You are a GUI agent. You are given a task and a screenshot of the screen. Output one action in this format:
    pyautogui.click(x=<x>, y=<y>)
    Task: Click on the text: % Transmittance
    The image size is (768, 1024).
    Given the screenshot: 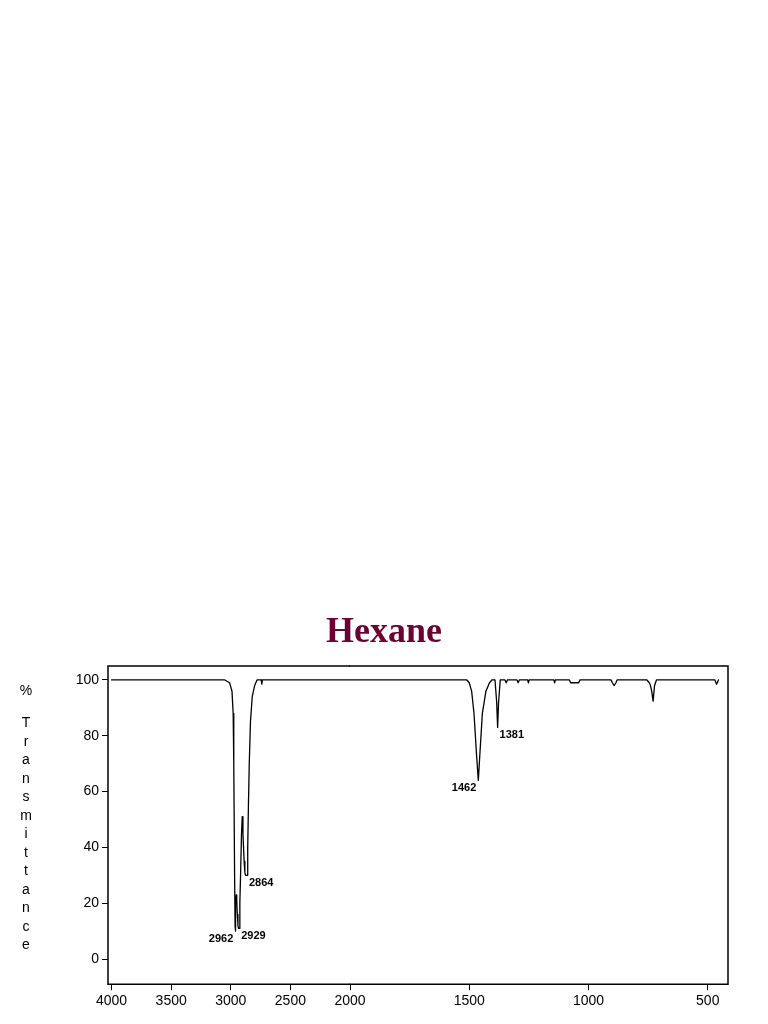 What is the action you would take?
    pyautogui.click(x=26, y=817)
    